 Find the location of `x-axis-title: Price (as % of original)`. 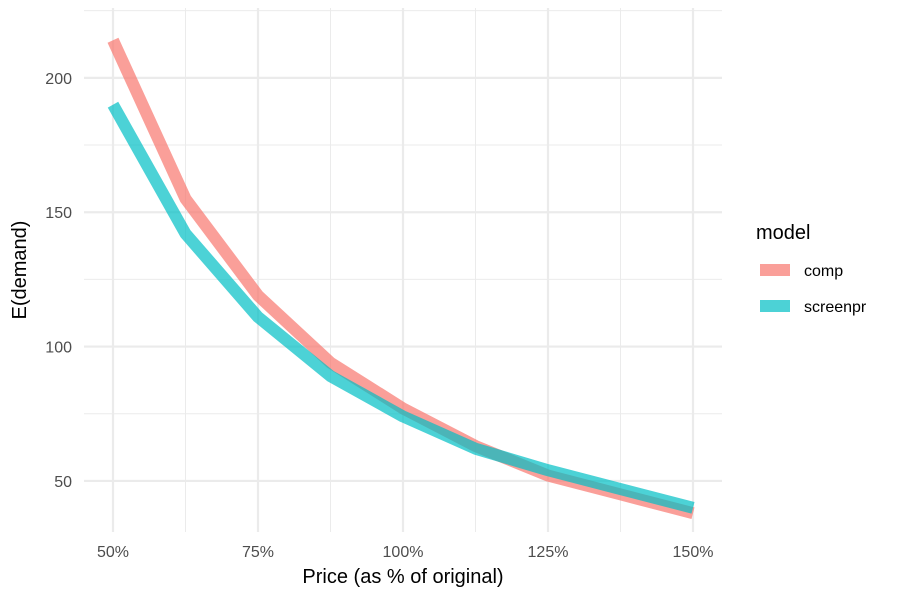

x-axis-title: Price (as % of original) is located at coordinates (402, 577).